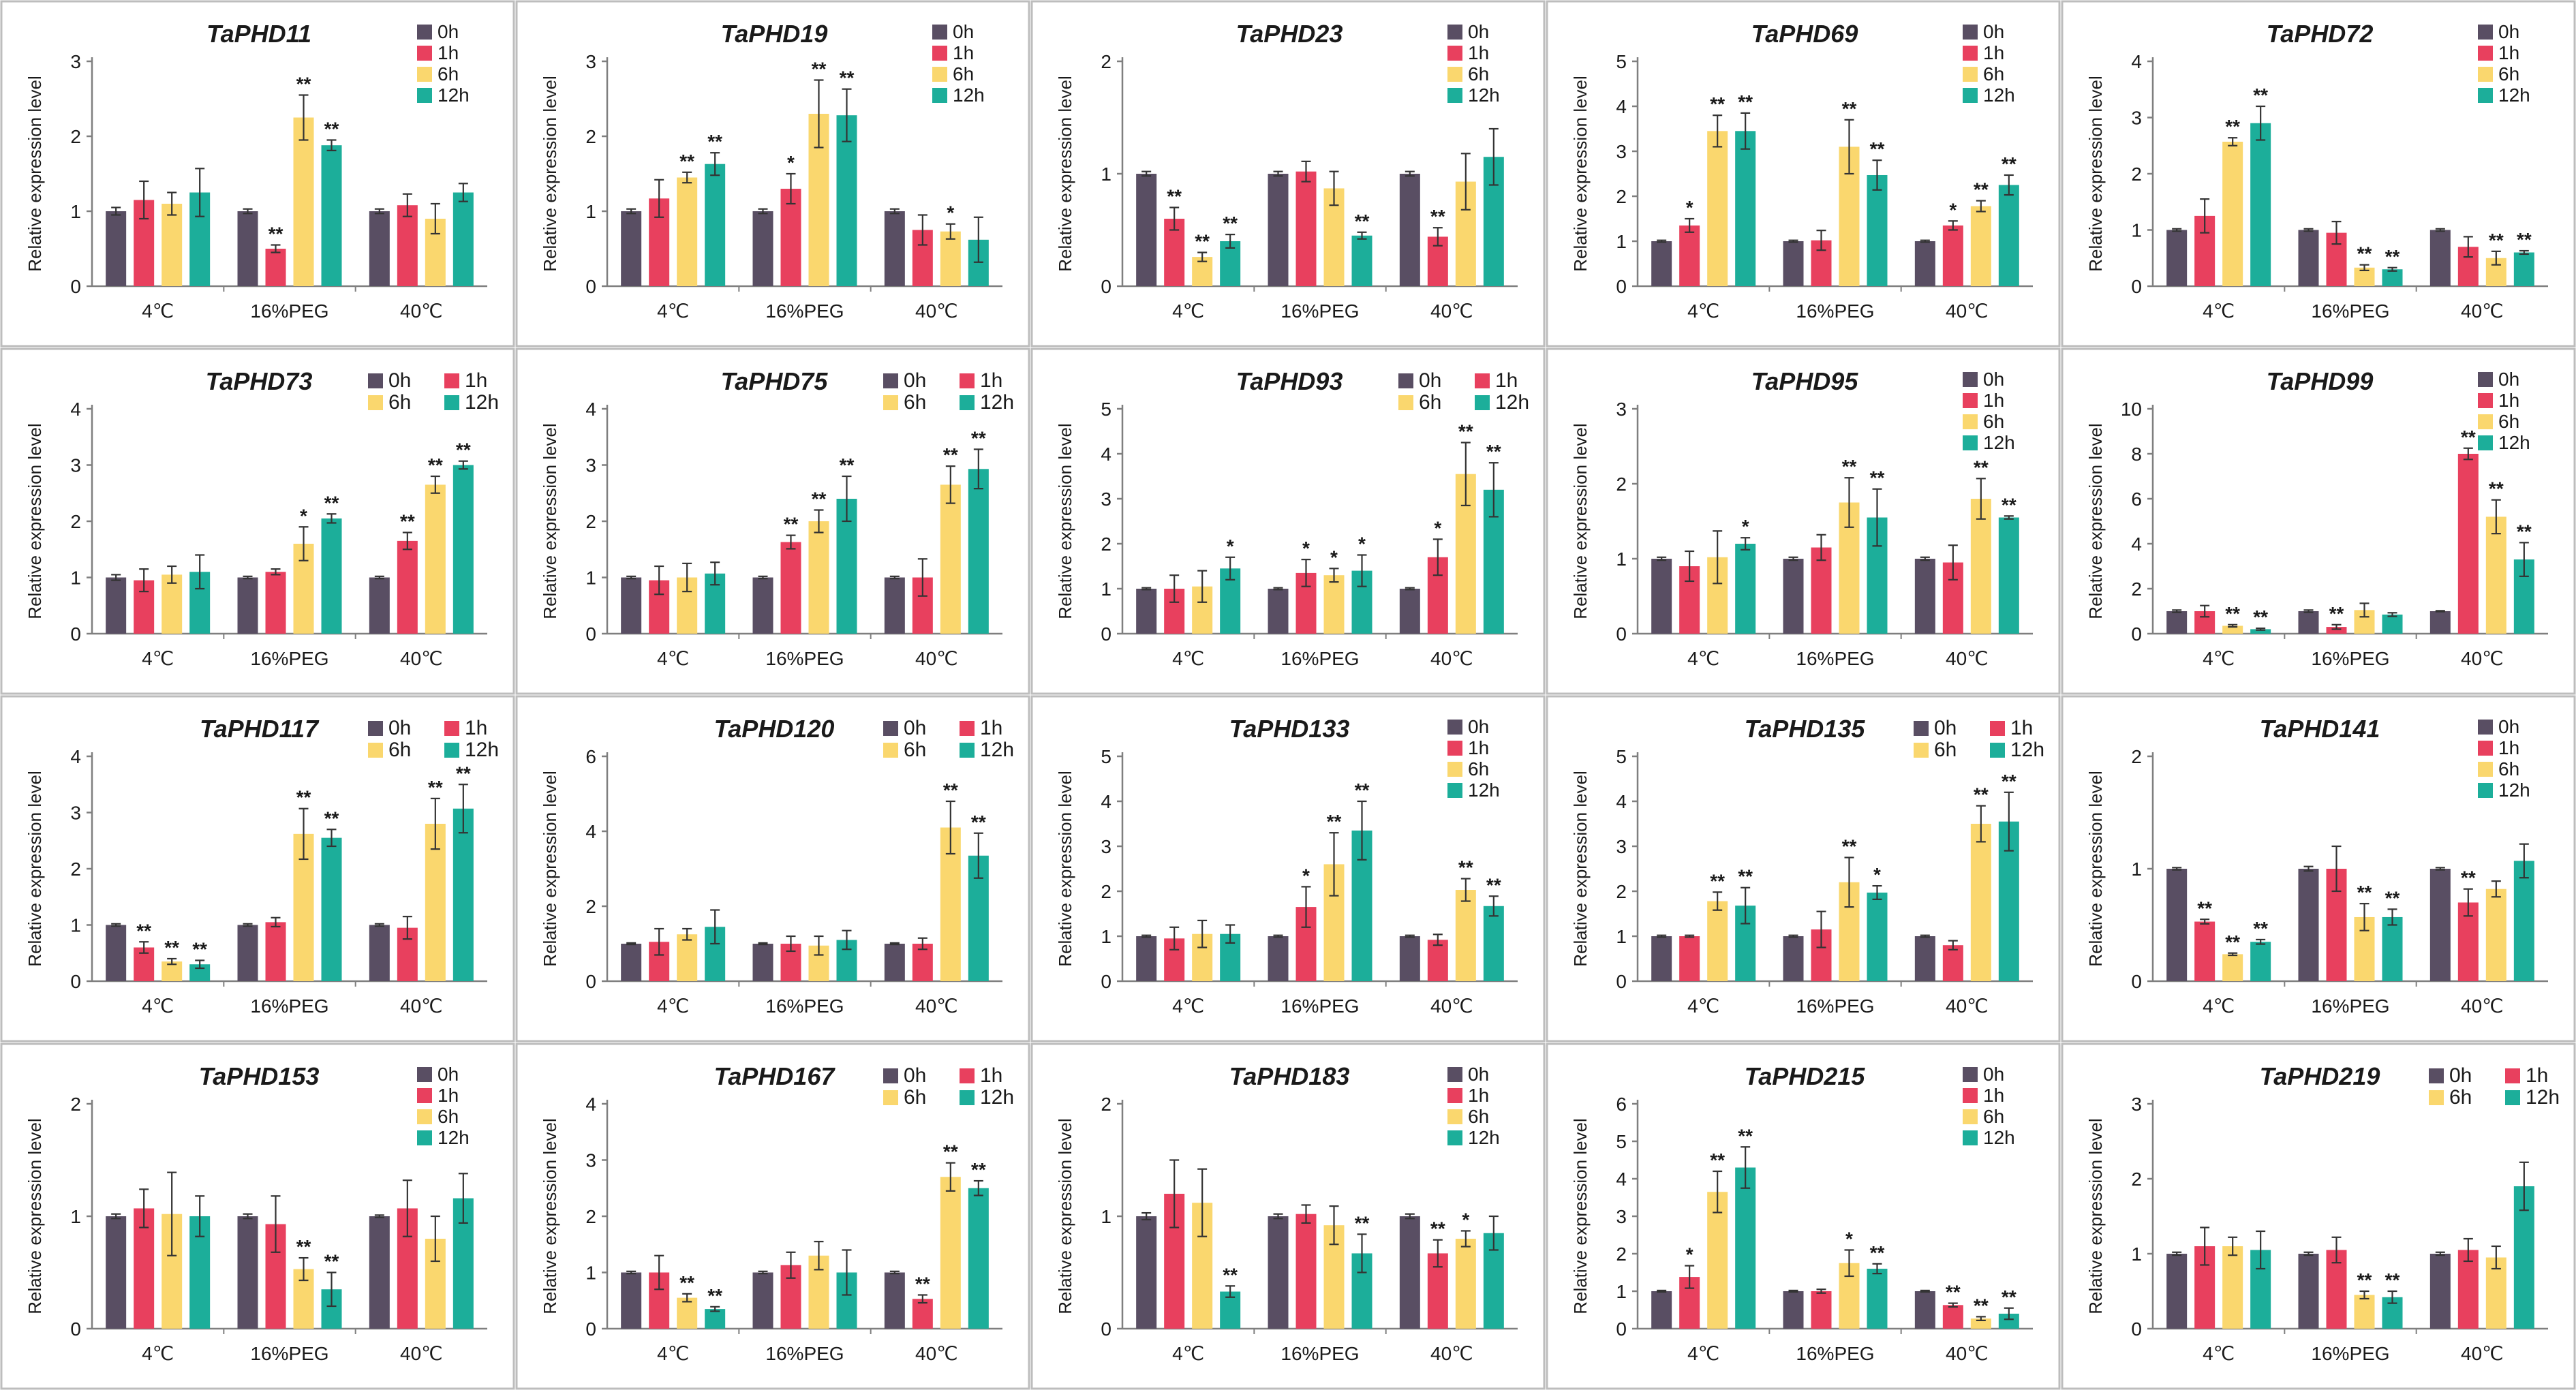 This screenshot has height=1390, width=2576. Describe the element at coordinates (590, 61) in the screenshot. I see `y-tick-label: 3` at that location.